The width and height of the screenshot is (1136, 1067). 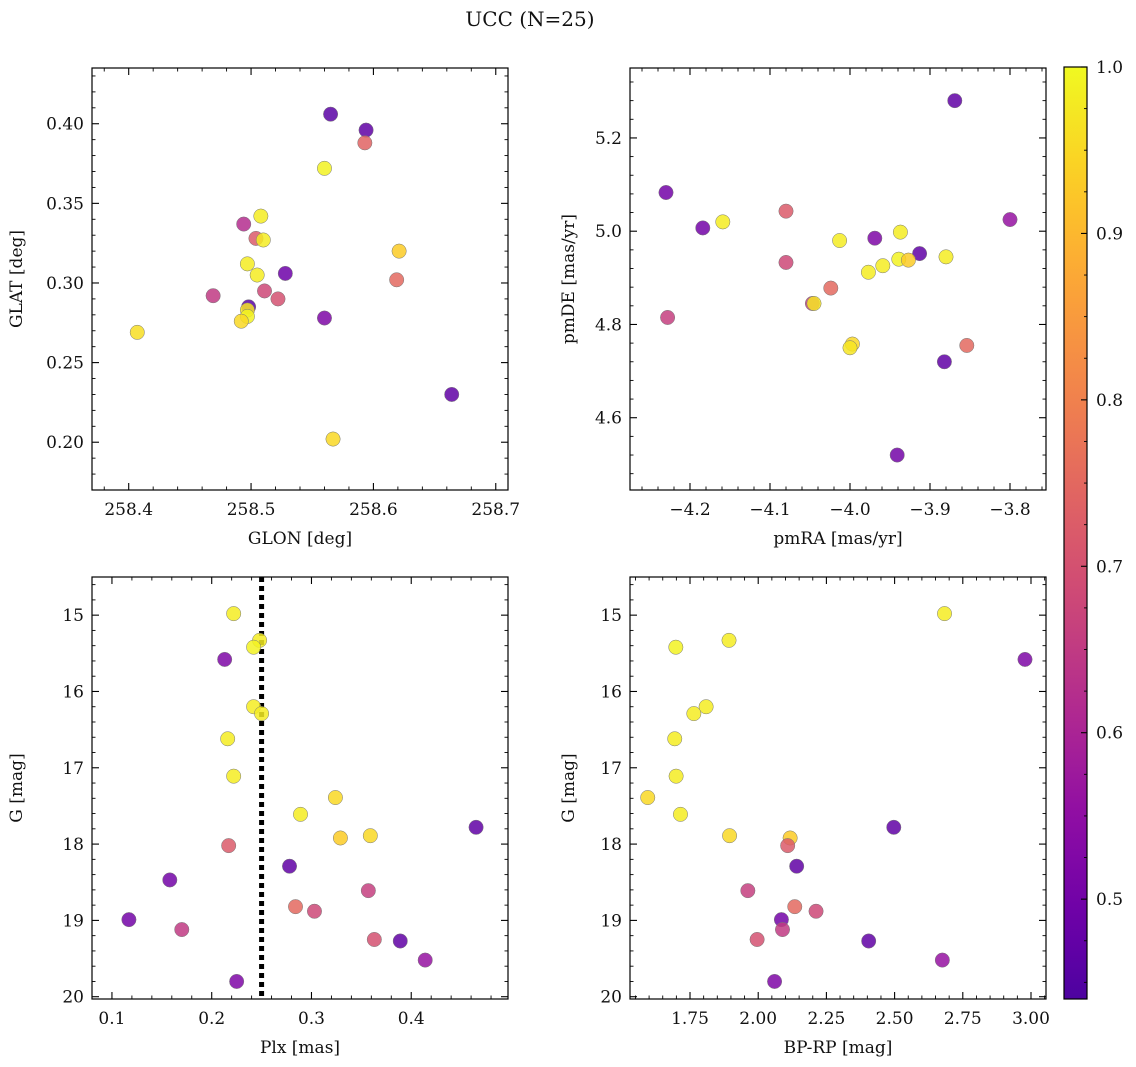 I want to click on x-tick-label: −4.1, so click(x=769, y=510).